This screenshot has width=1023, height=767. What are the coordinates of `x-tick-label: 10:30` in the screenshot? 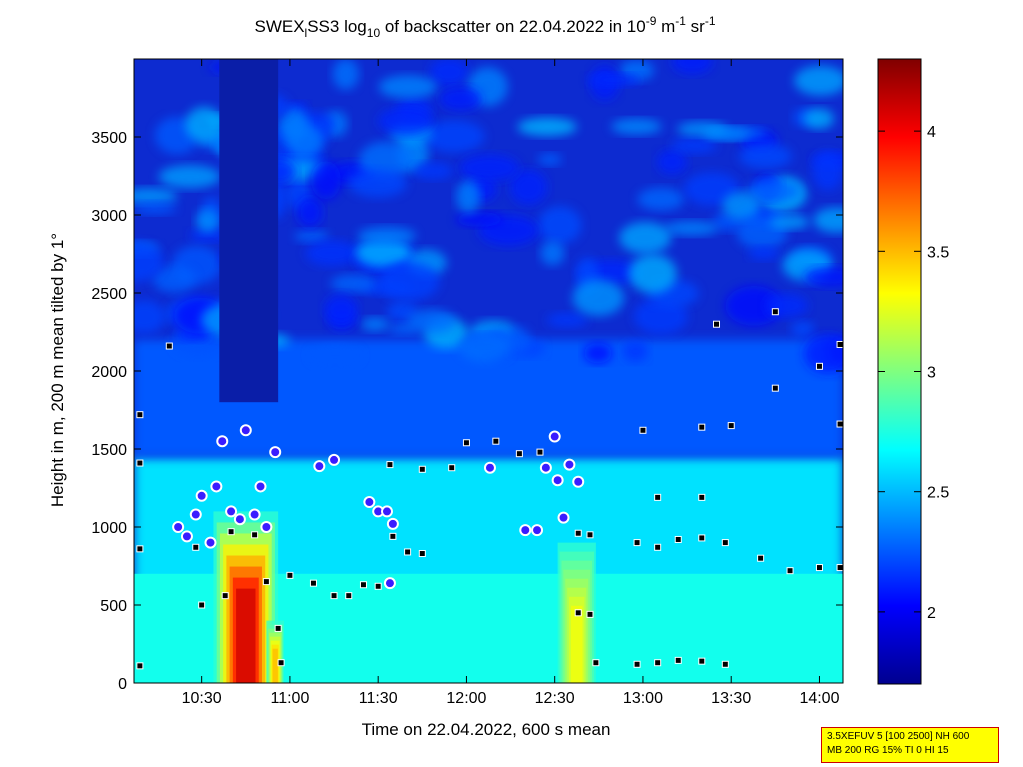 It's located at (202, 698).